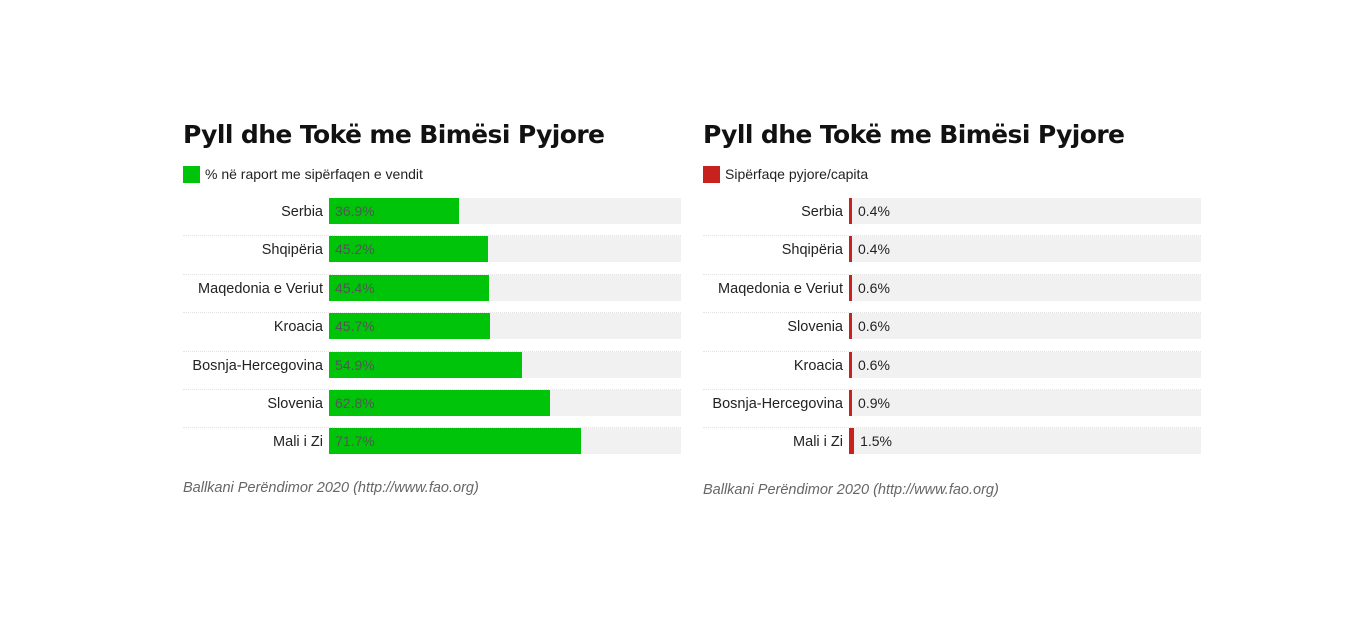 This screenshot has width=1350, height=629. What do you see at coordinates (355, 287) in the screenshot?
I see `value-label: 45.4%` at bounding box center [355, 287].